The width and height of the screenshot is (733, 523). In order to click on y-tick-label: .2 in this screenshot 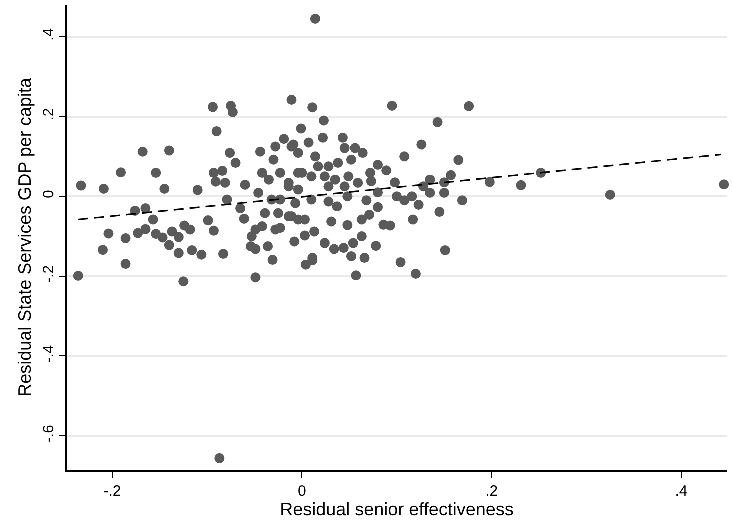, I will do `click(49, 114)`.